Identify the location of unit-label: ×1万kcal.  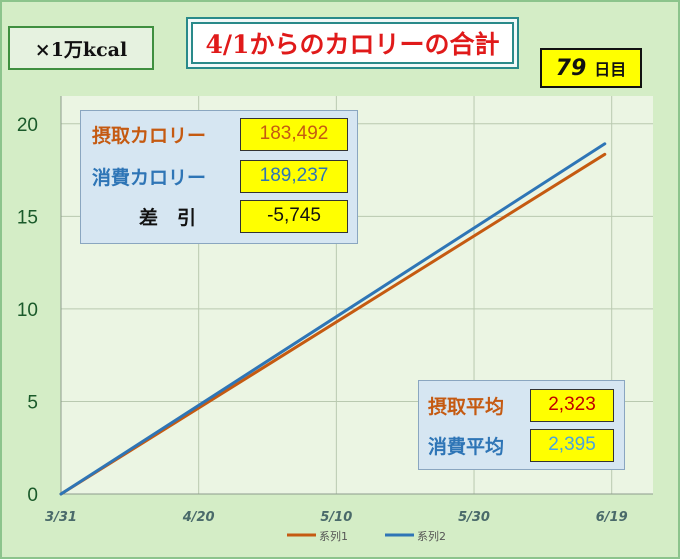
(81, 48).